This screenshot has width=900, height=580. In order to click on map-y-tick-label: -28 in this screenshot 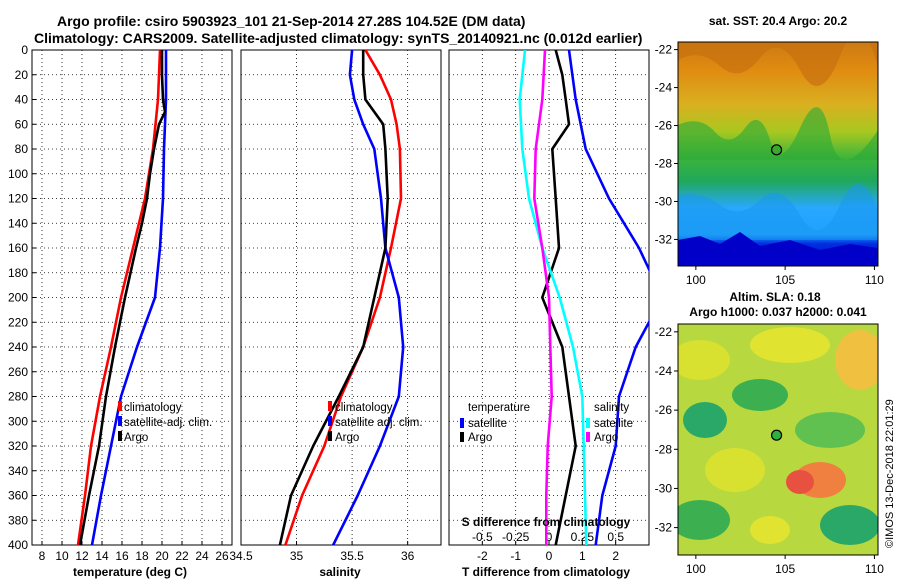, I will do `click(664, 449)`.